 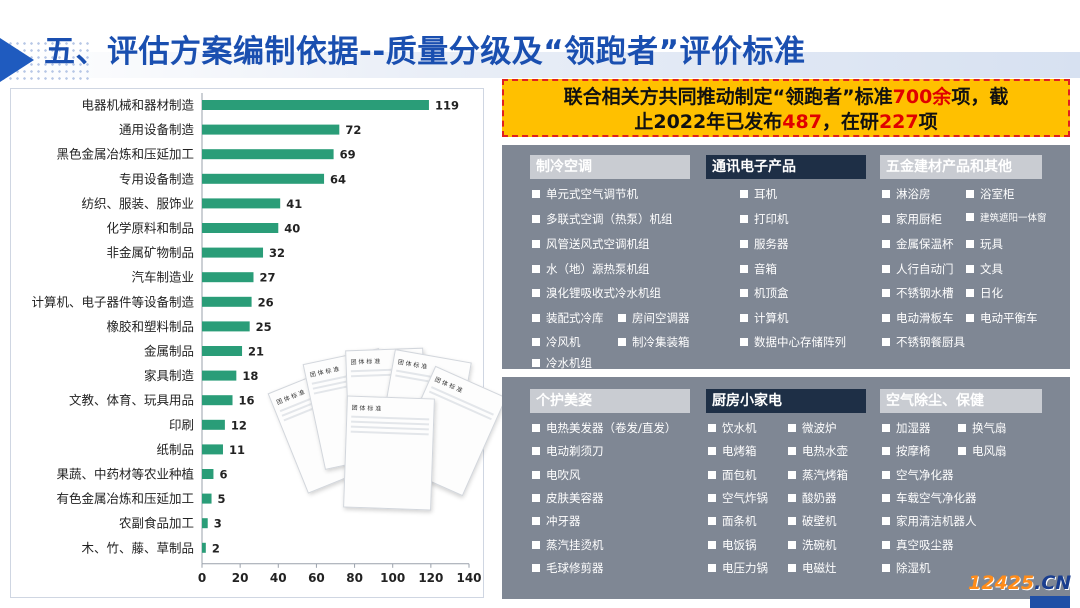 What do you see at coordinates (738, 498) in the screenshot?
I see `list-item: 空气炸锅` at bounding box center [738, 498].